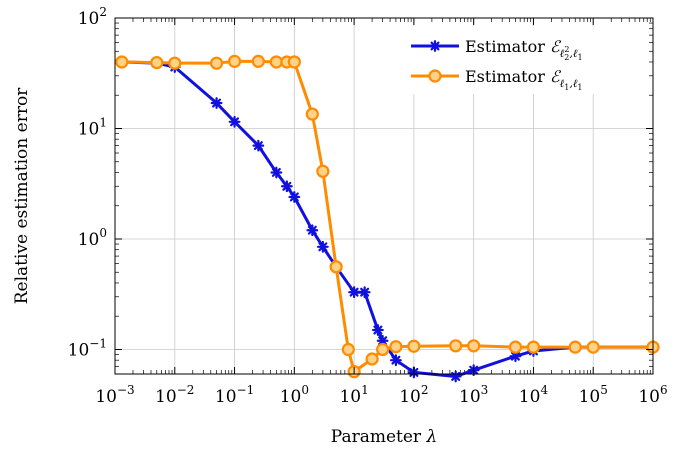 This screenshot has height=450, width=679. What do you see at coordinates (413, 395) in the screenshot?
I see `x-tick-label: 10²` at bounding box center [413, 395].